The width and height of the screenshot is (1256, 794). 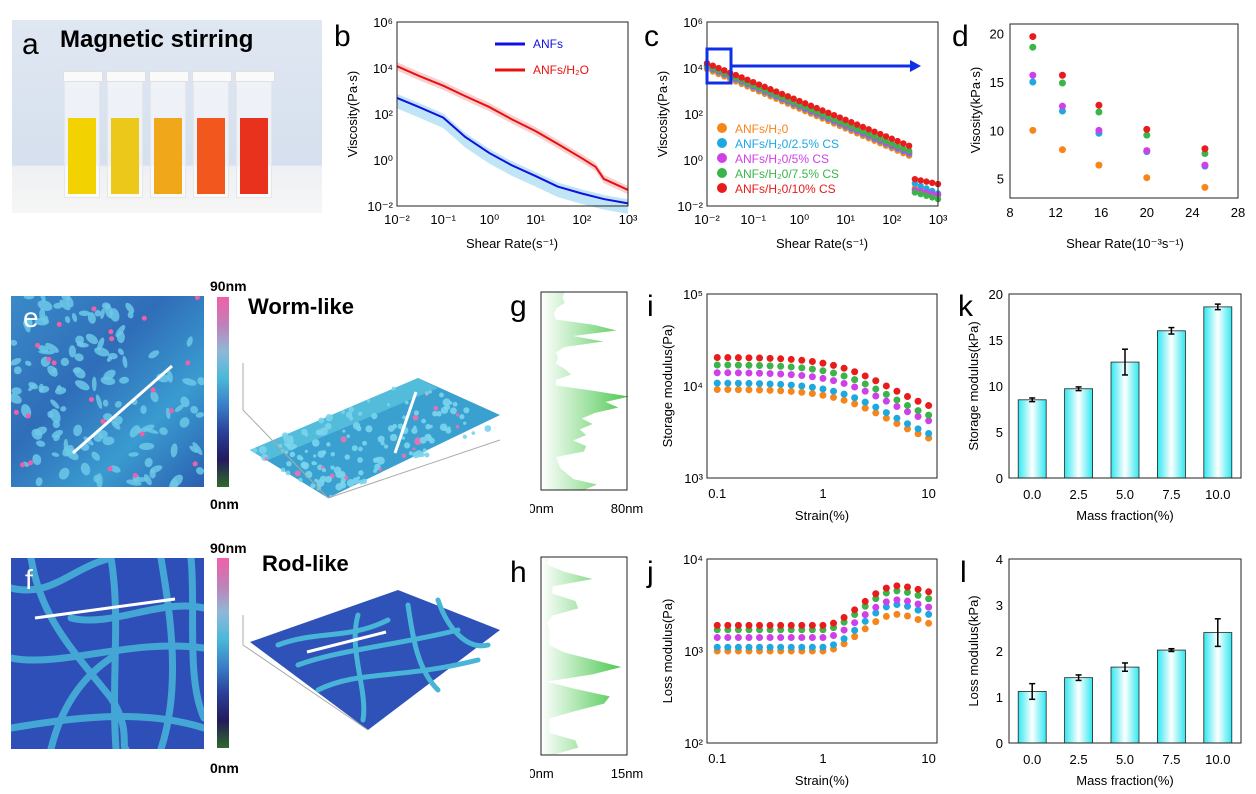 I want to click on panel-label-i: i, so click(x=650, y=306).